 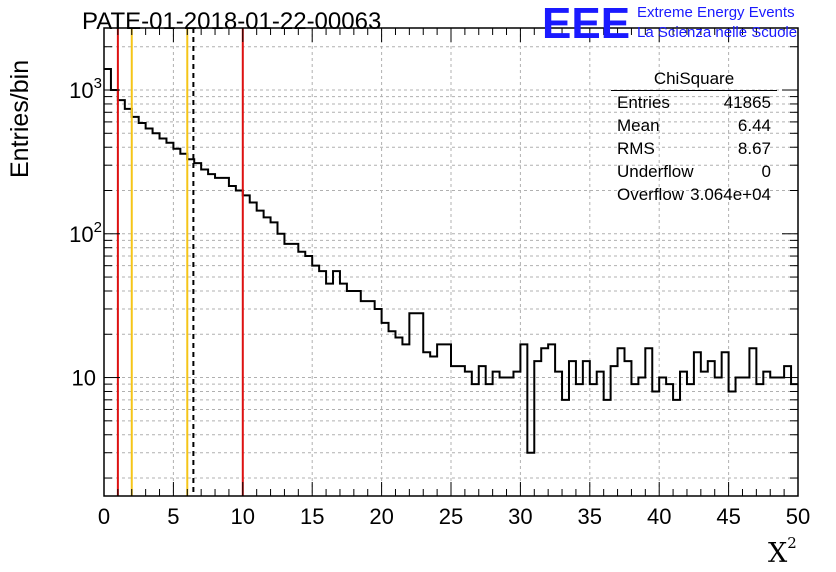 I want to click on x-tick-label: 10, so click(x=243, y=516).